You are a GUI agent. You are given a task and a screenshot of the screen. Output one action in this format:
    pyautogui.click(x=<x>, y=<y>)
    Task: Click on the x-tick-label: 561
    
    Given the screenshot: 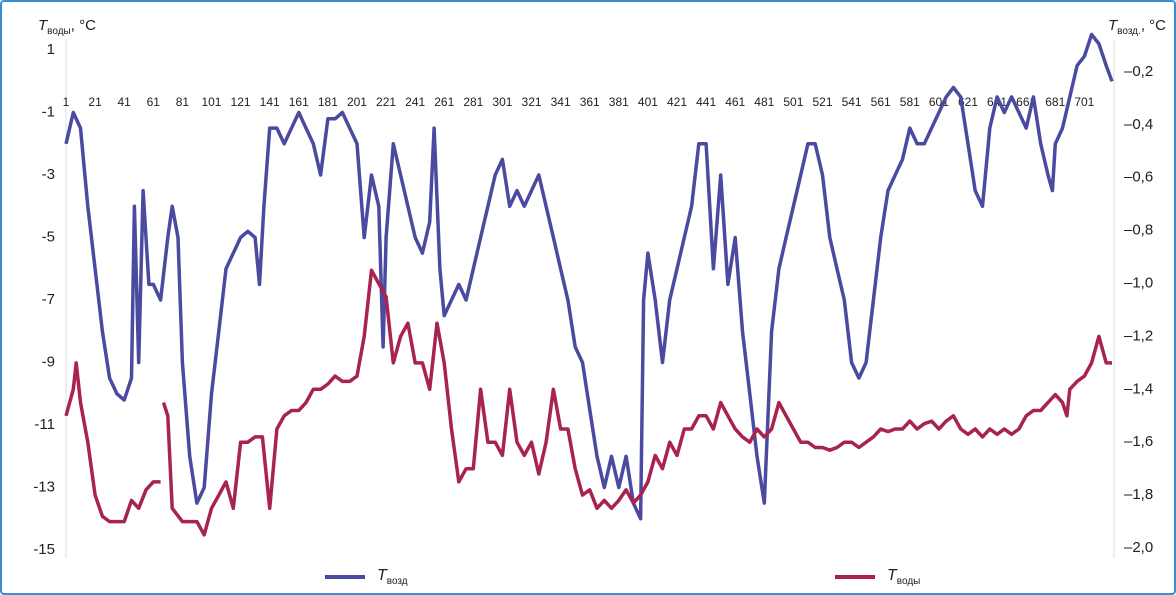 What is the action you would take?
    pyautogui.click(x=881, y=102)
    